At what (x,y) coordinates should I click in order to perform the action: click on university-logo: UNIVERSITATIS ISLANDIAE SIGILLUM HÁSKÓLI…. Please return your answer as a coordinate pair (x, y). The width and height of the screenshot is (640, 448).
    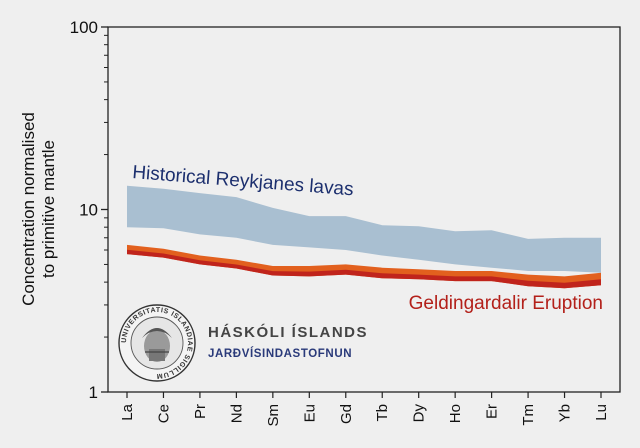
    Looking at the image, I should click on (243, 343).